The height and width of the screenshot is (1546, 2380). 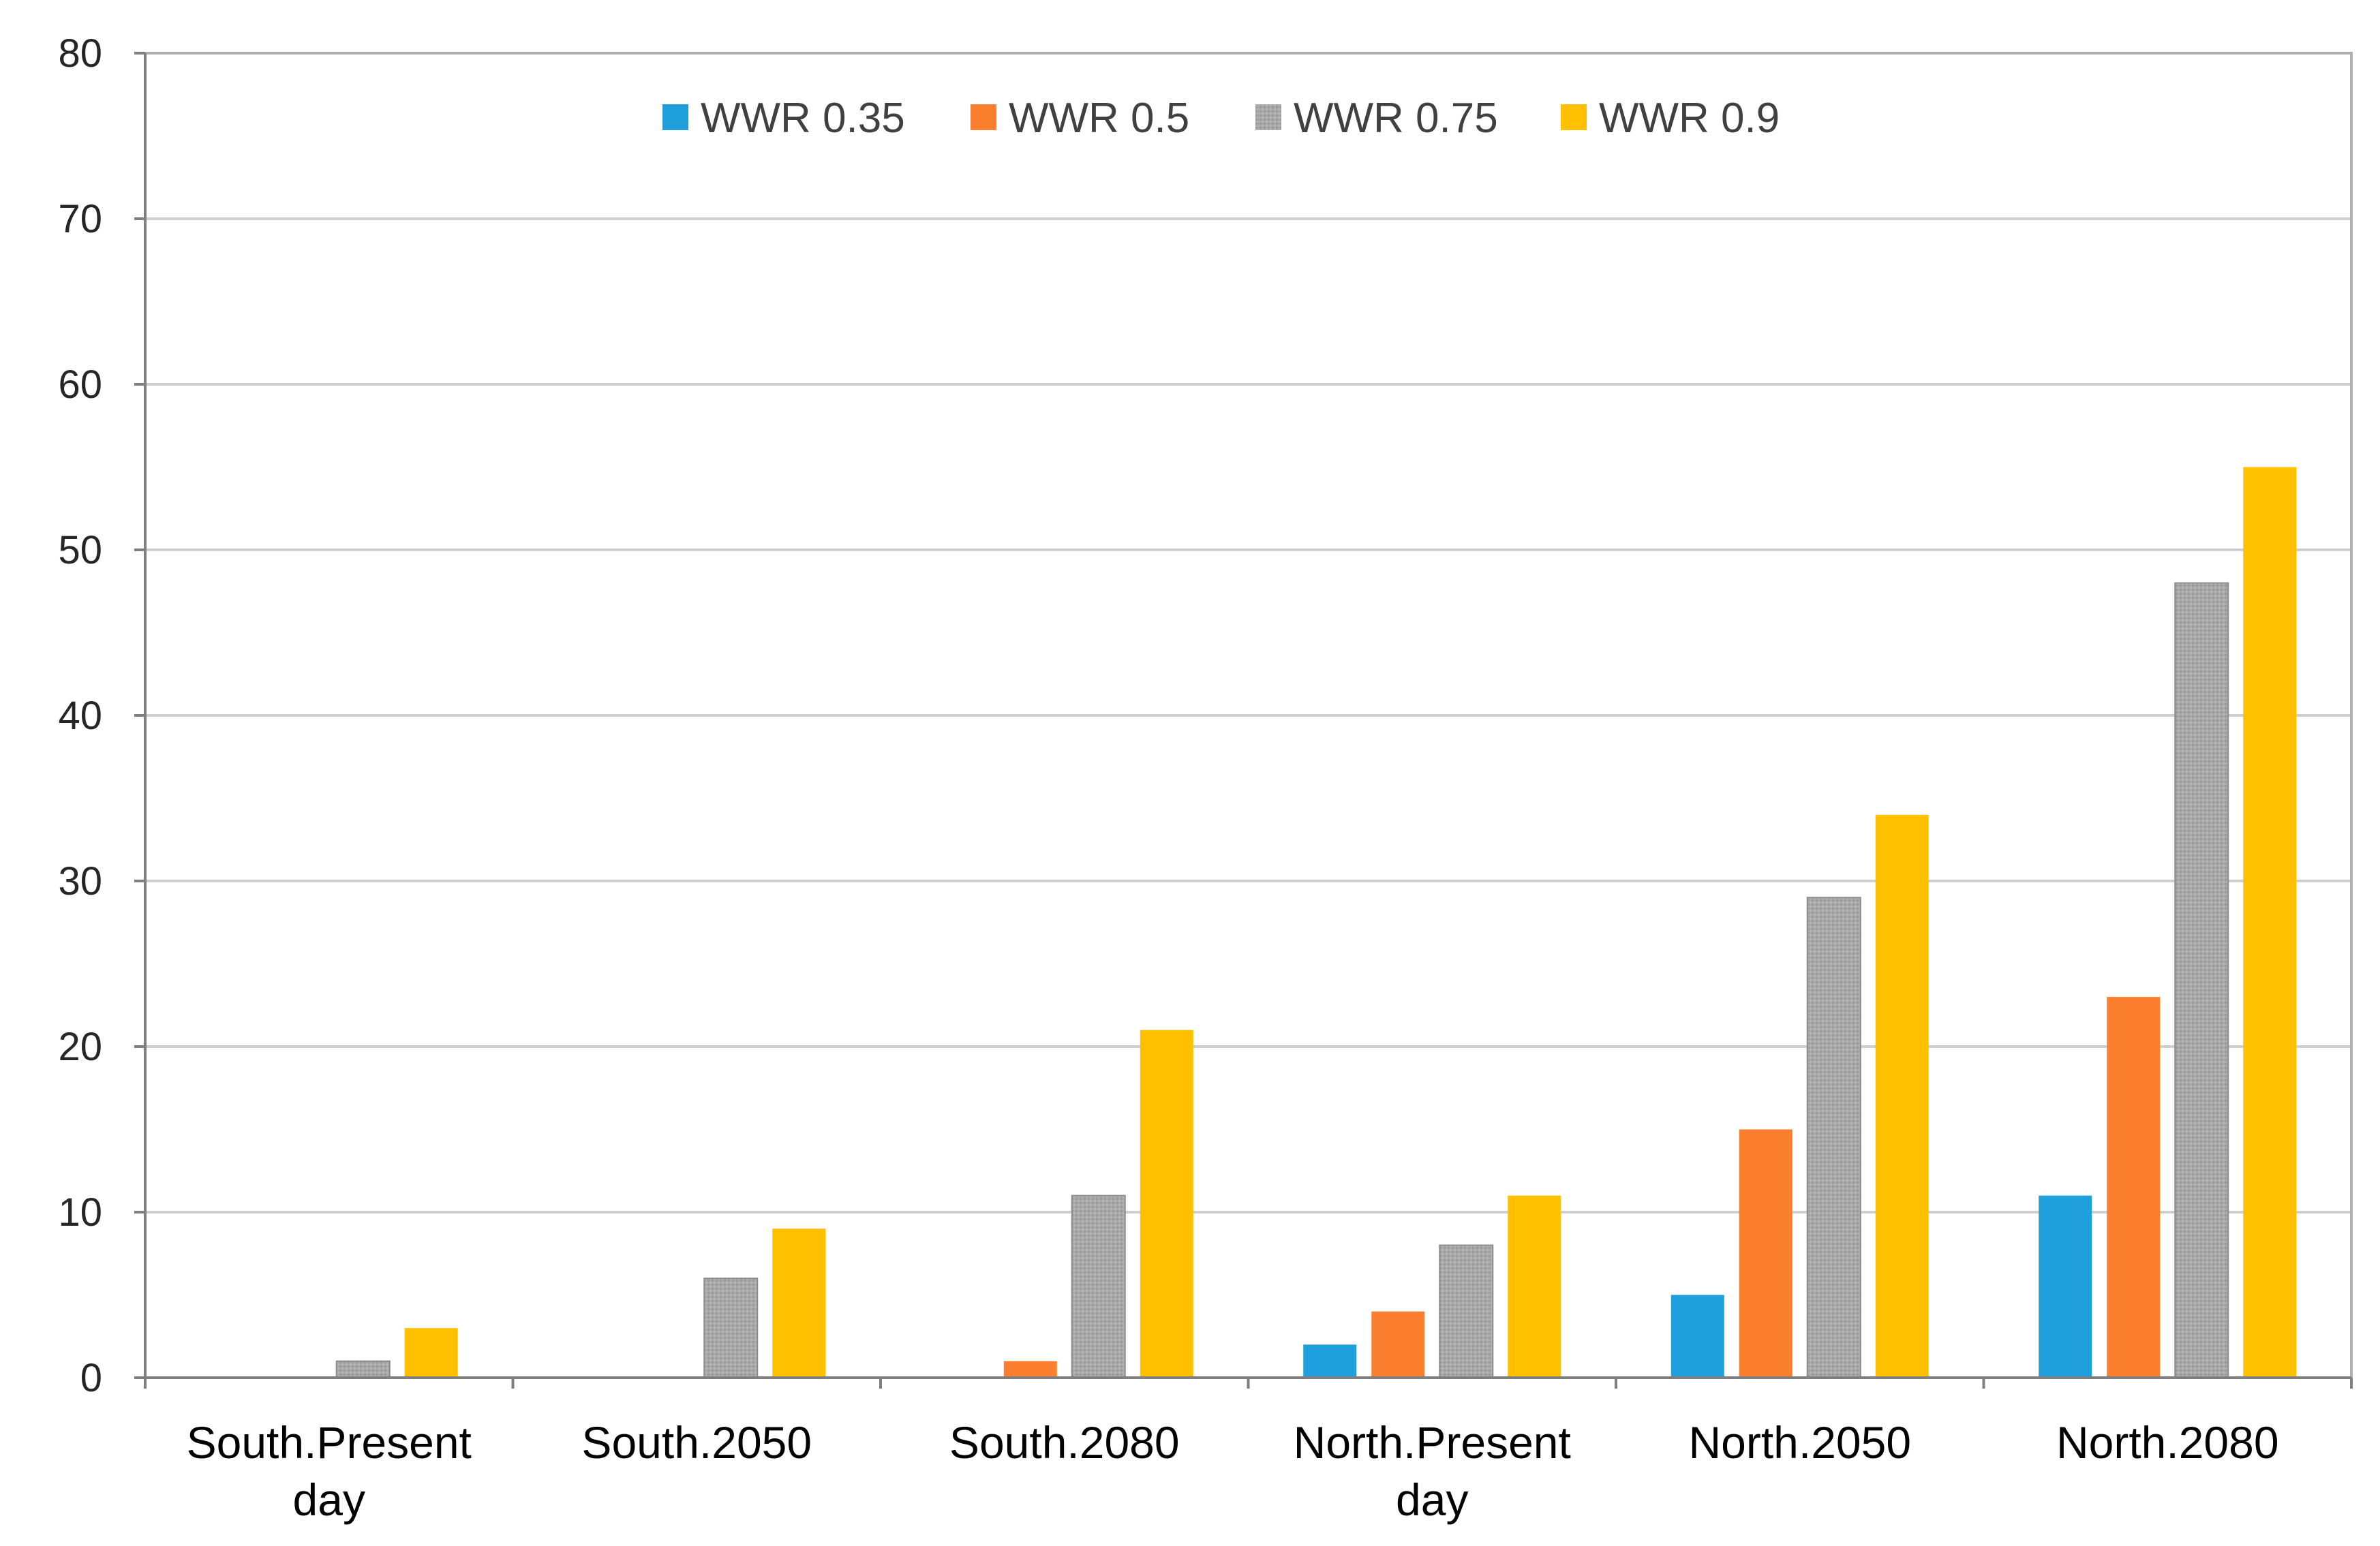 What do you see at coordinates (80, 881) in the screenshot?
I see `y-tick-label: 30` at bounding box center [80, 881].